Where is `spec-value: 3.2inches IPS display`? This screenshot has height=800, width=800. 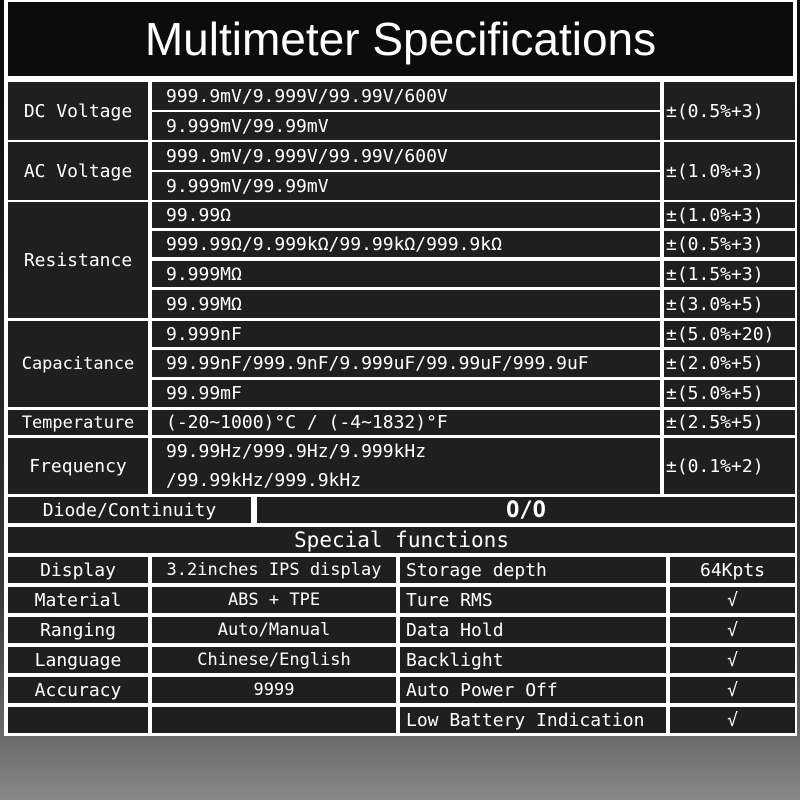 spec-value: 3.2inches IPS display is located at coordinates (274, 570).